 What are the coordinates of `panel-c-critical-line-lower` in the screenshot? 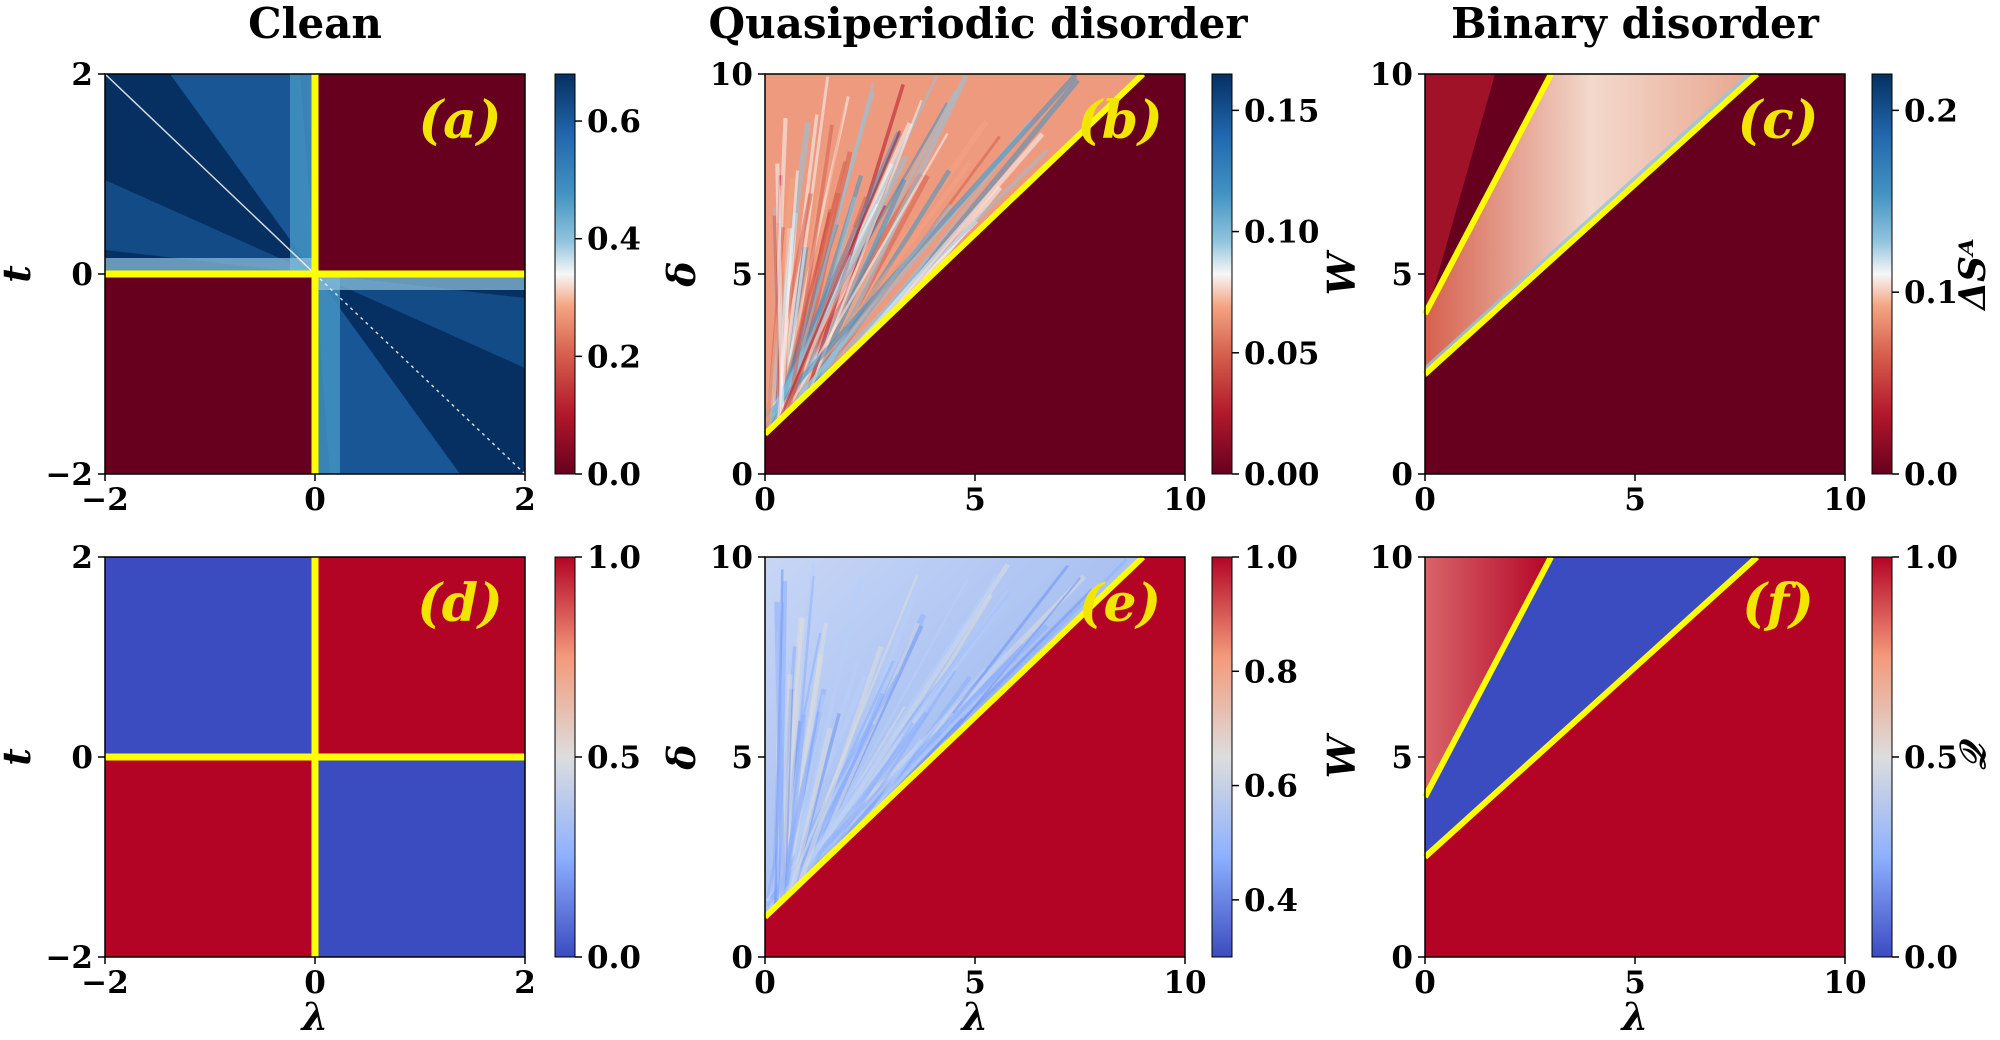 It's located at (1591, 224).